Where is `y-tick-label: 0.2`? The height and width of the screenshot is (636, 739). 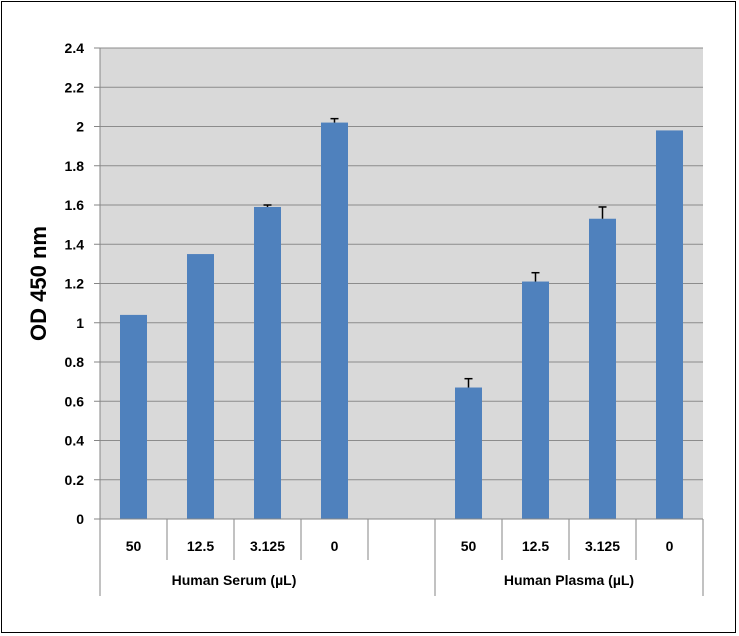
y-tick-label: 0.2 is located at coordinates (75, 480).